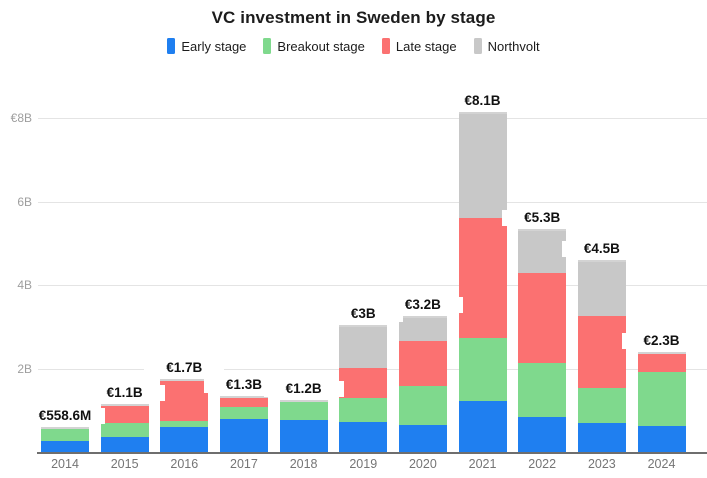  I want to click on bar-total-label: €8.1B, so click(482, 101).